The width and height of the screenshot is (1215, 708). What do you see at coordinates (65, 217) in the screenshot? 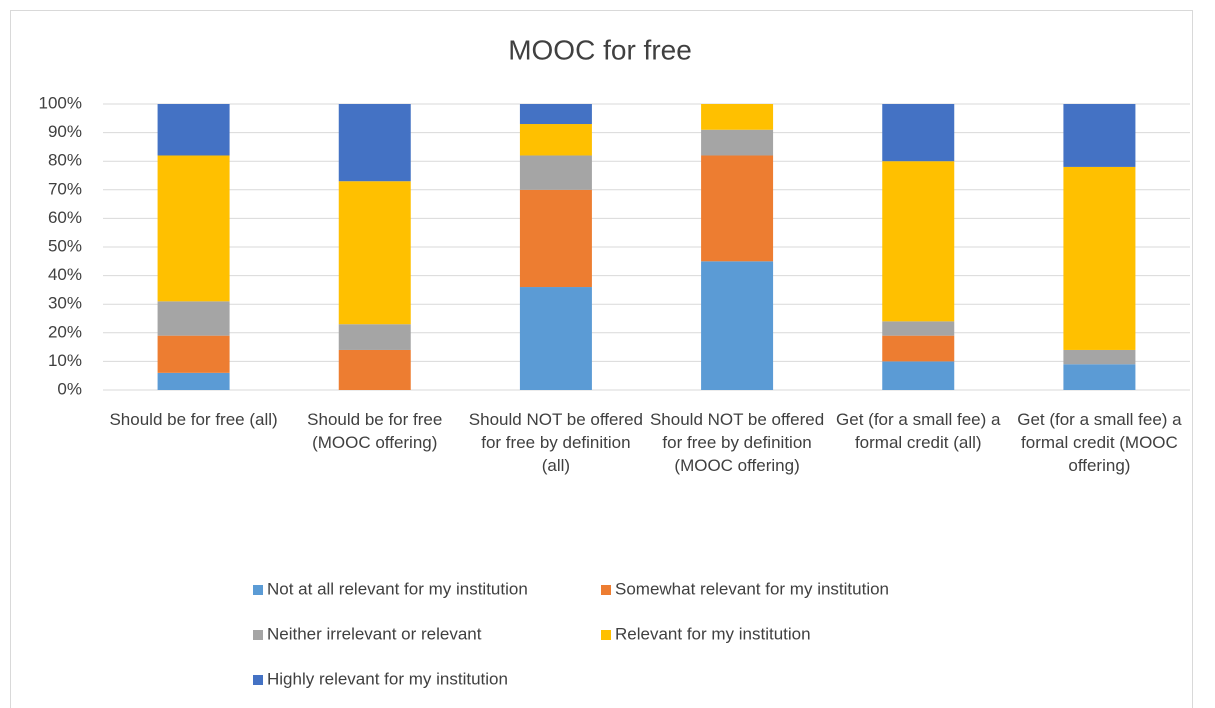
I see `y-tick-label: 60%` at bounding box center [65, 217].